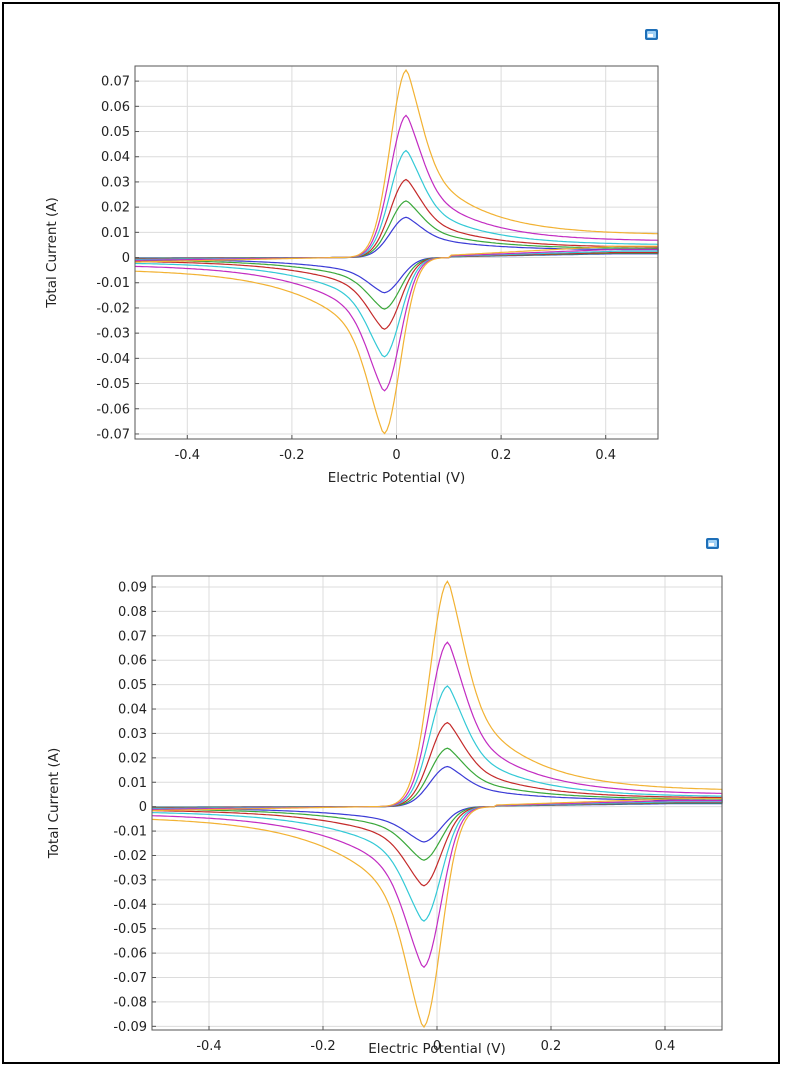 The width and height of the screenshot is (785, 1066). I want to click on y-tick-label: 0.09, so click(132, 587).